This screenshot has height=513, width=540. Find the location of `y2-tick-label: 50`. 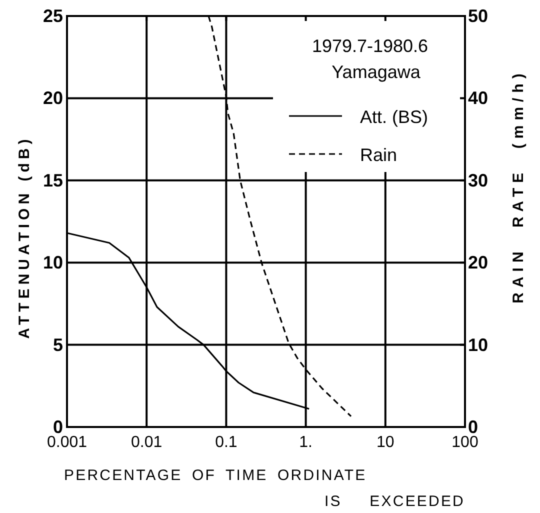

y2-tick-label: 50 is located at coordinates (478, 16).